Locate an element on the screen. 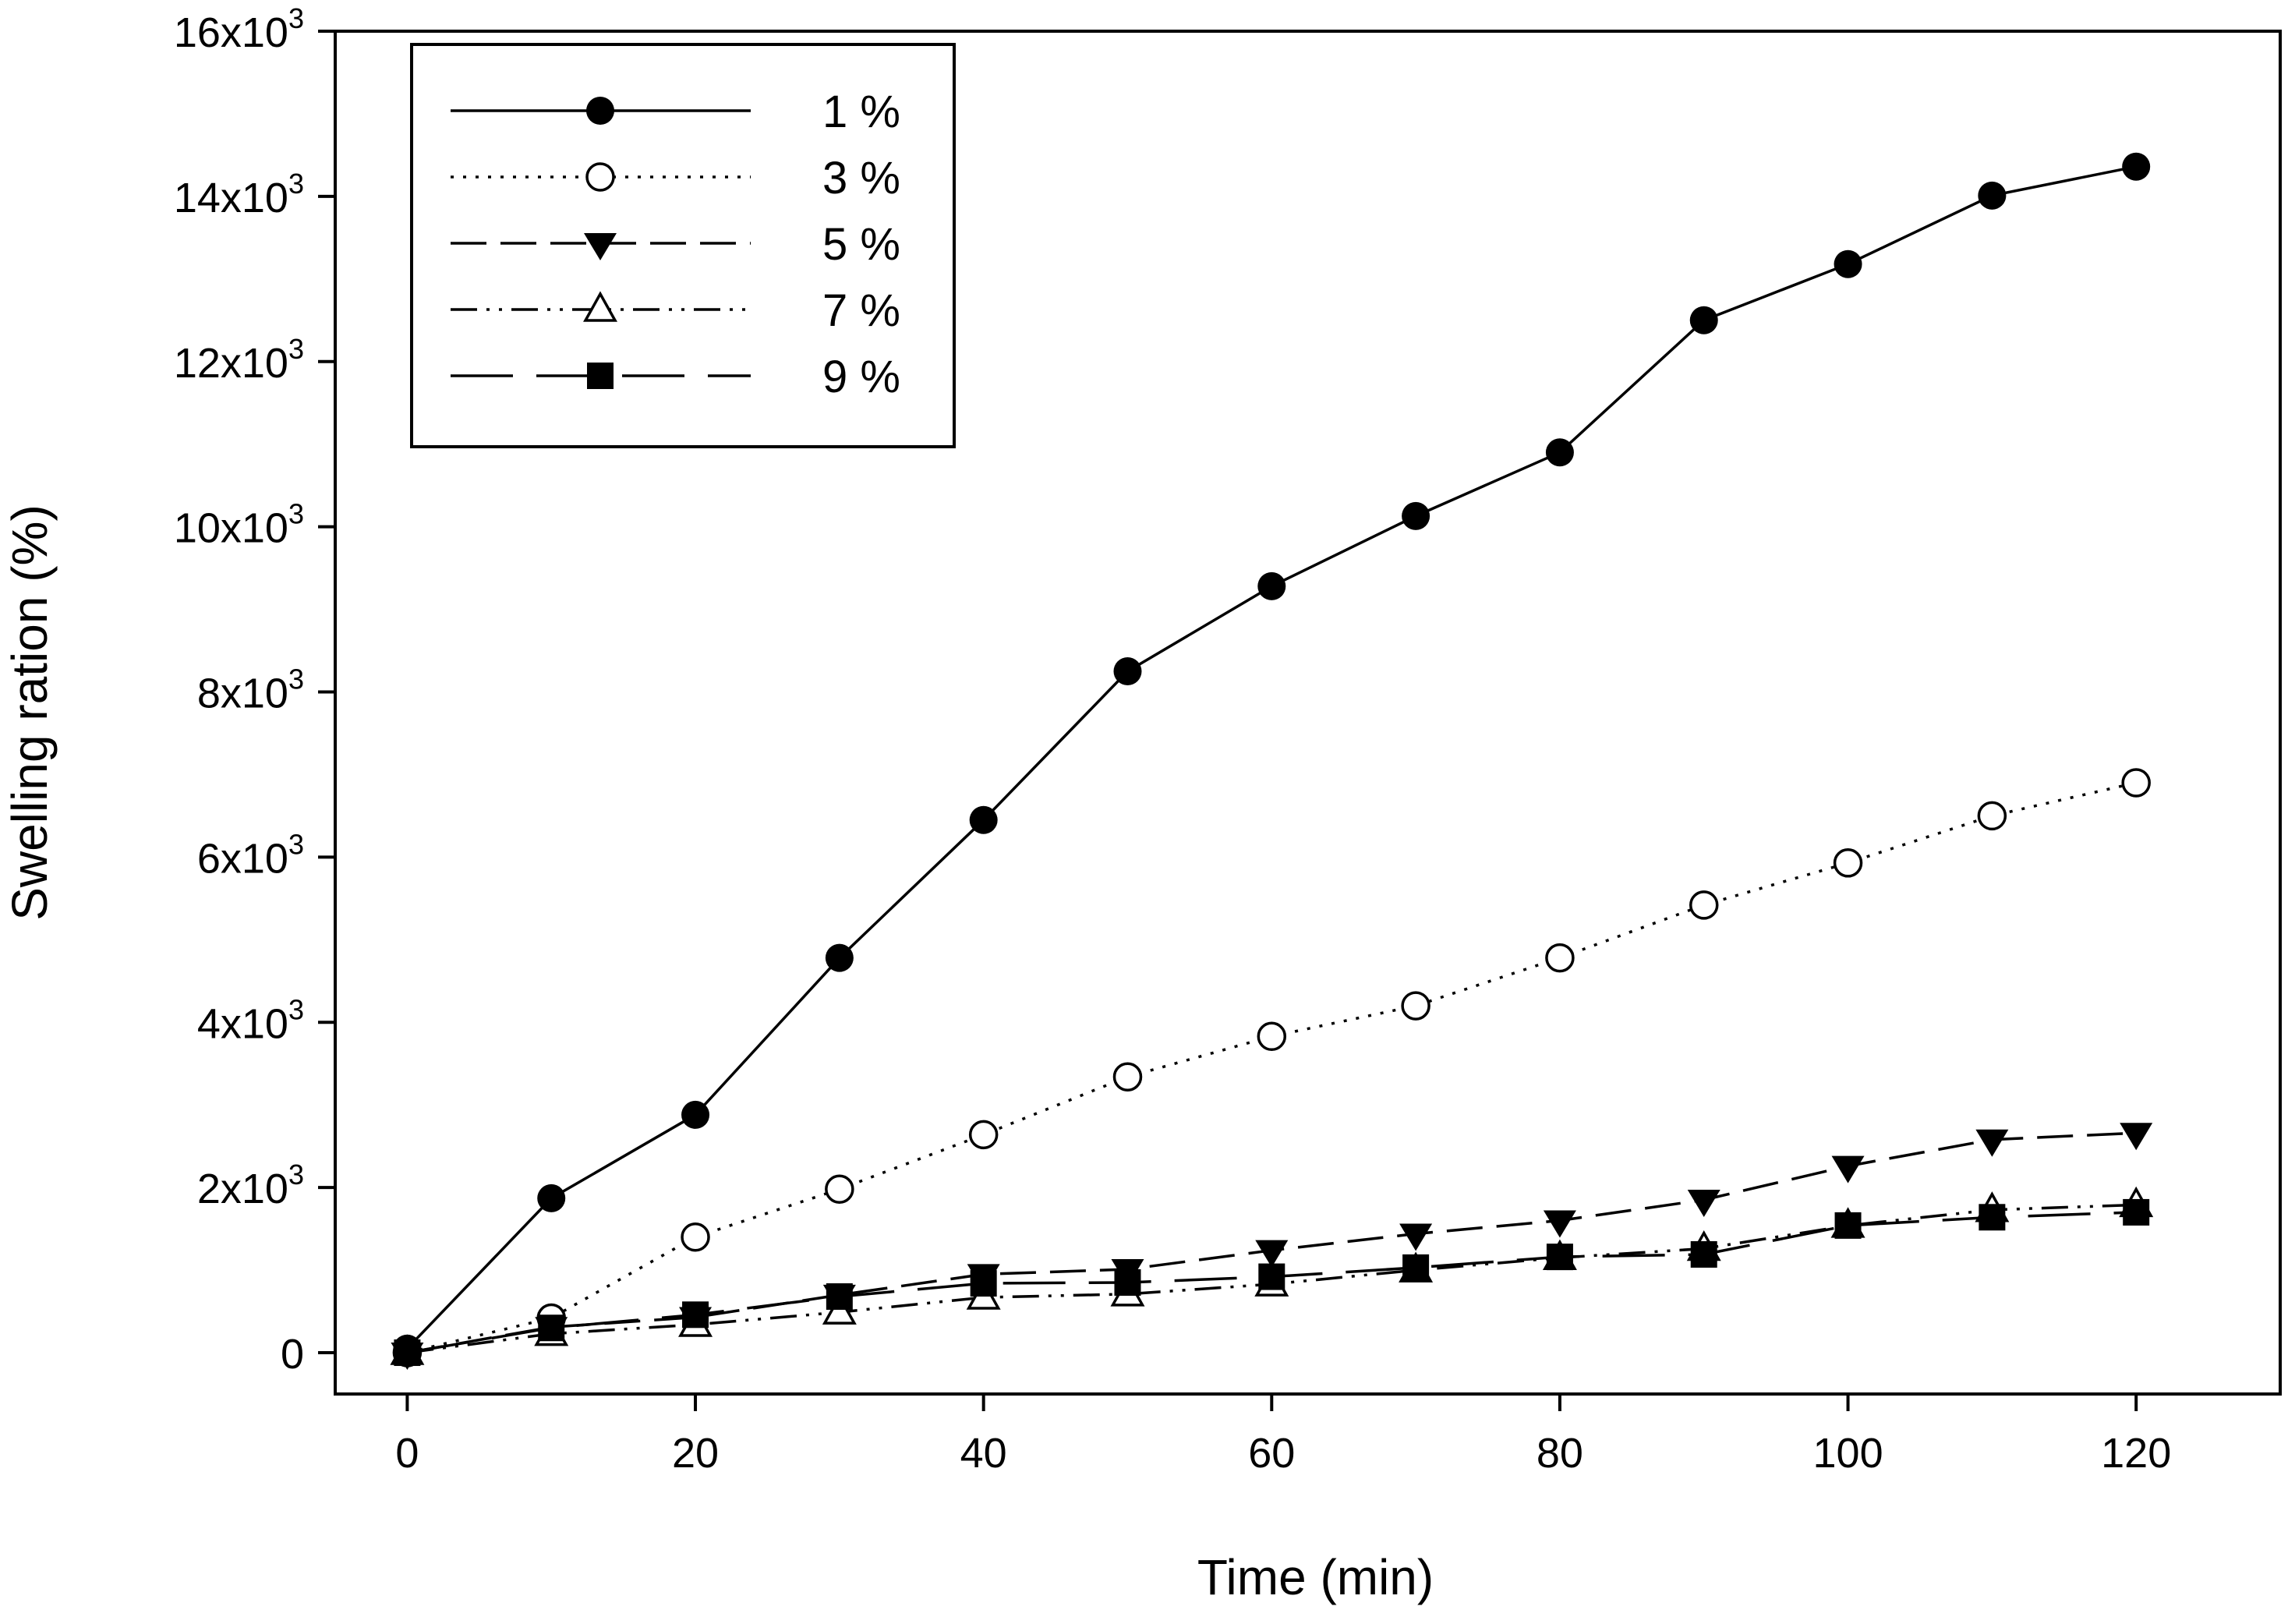  y-tick-label: 6x10³ is located at coordinates (250, 855).